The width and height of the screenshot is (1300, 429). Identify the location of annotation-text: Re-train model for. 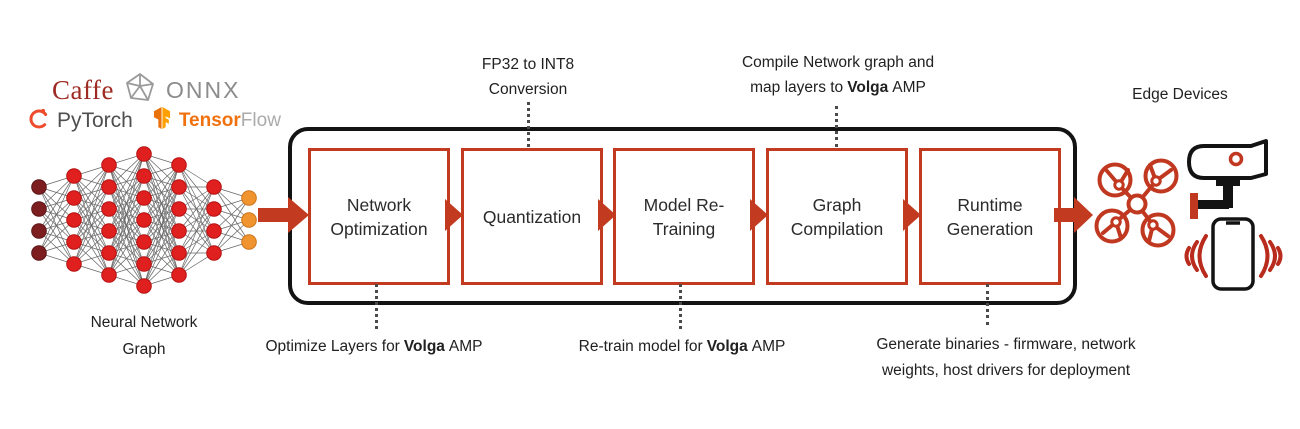
(640, 346).